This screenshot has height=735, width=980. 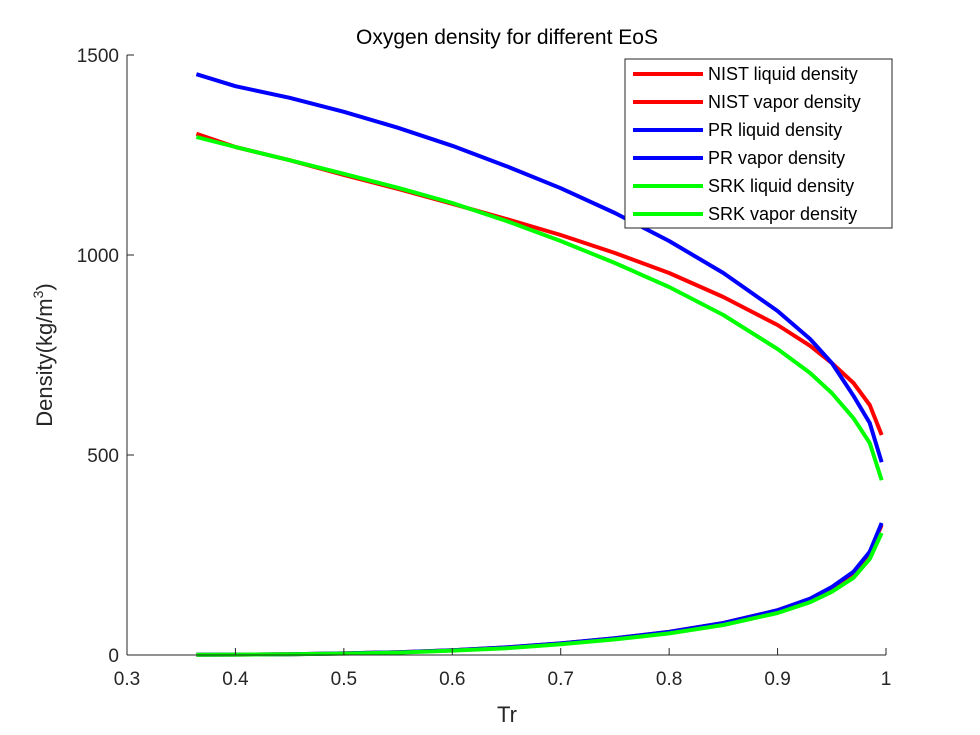 What do you see at coordinates (235, 679) in the screenshot?
I see `x-tick-label: 0.4` at bounding box center [235, 679].